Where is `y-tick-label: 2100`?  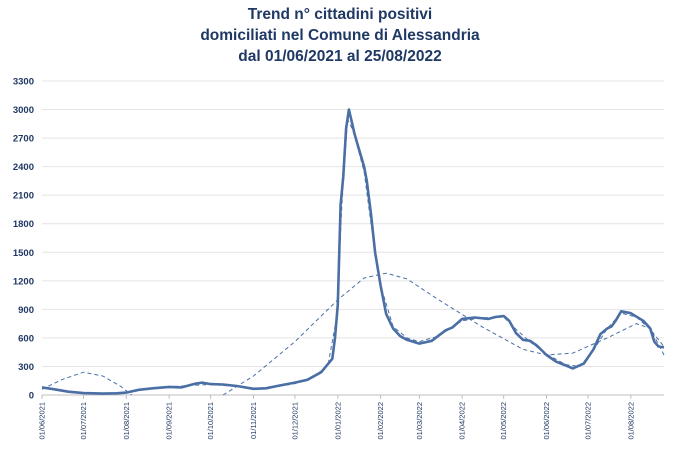
y-tick-label: 2100 is located at coordinates (23, 196).